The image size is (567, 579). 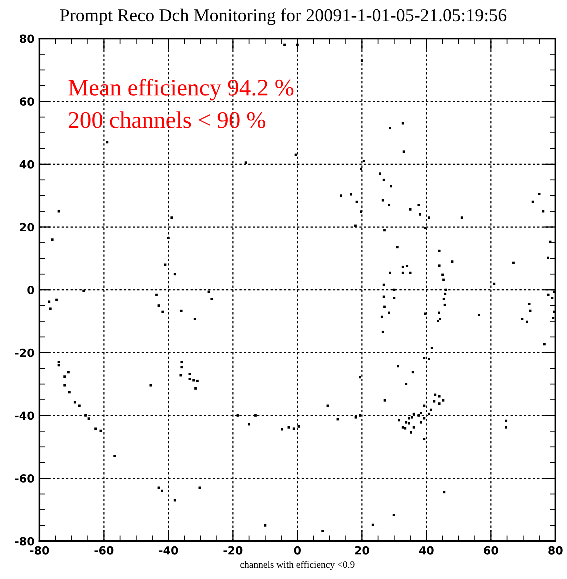 What do you see at coordinates (27, 164) in the screenshot?
I see `y-tick-label: 40` at bounding box center [27, 164].